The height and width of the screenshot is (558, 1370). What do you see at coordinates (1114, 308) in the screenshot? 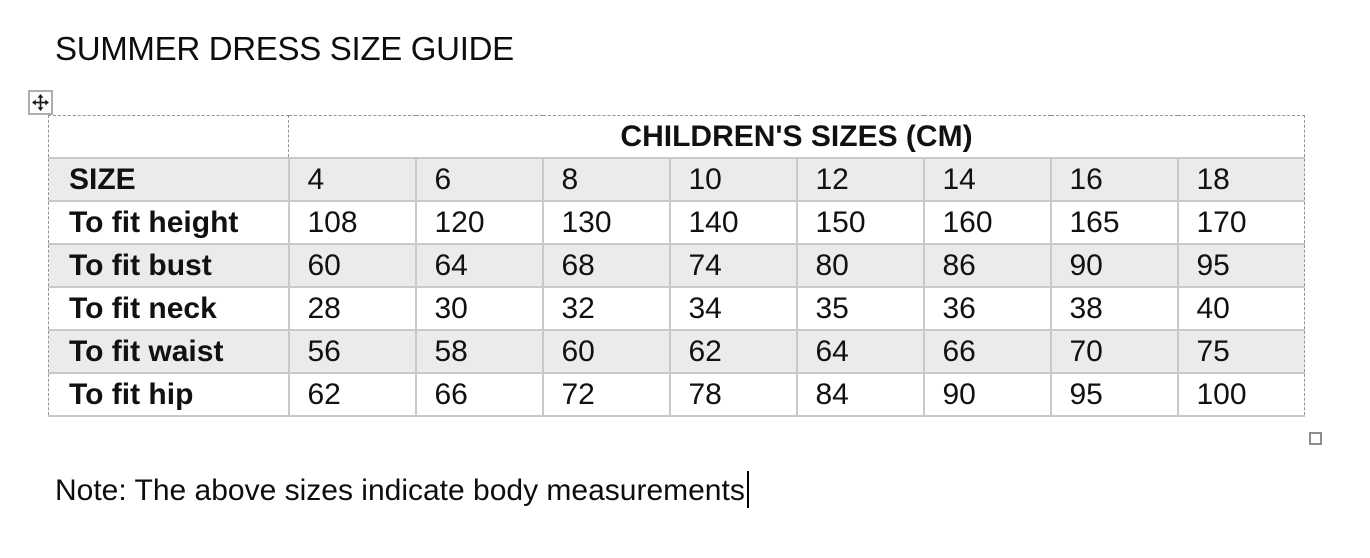
I see `table-cell: 38` at bounding box center [1114, 308].